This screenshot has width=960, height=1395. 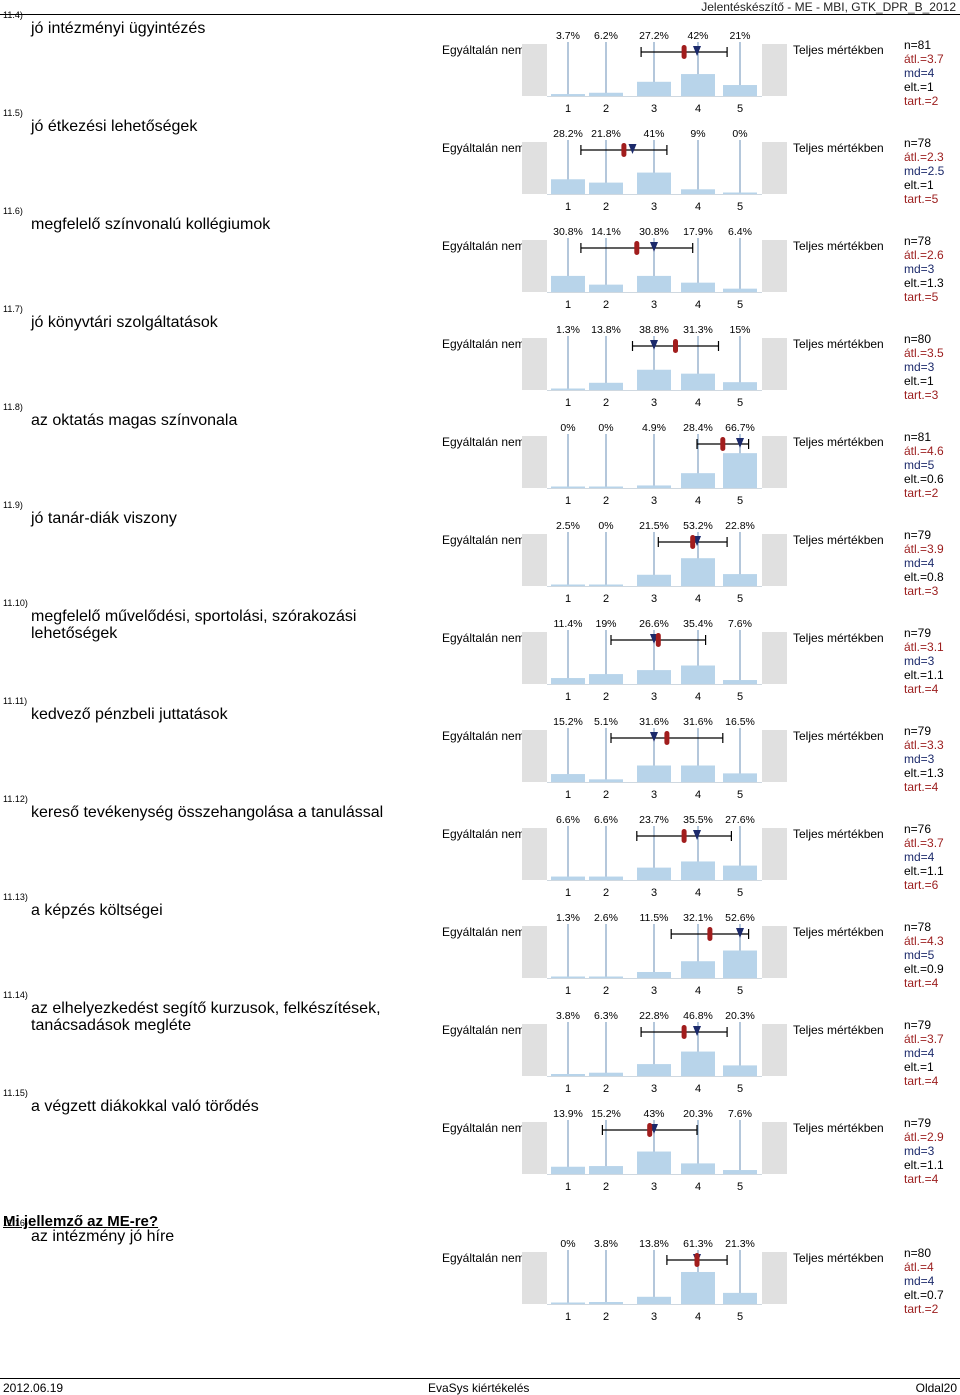 What do you see at coordinates (654, 72) in the screenshot?
I see `distribution-chart: 3.7% 6.2% 27.2% 42% 21% 1 2 3 4 5` at bounding box center [654, 72].